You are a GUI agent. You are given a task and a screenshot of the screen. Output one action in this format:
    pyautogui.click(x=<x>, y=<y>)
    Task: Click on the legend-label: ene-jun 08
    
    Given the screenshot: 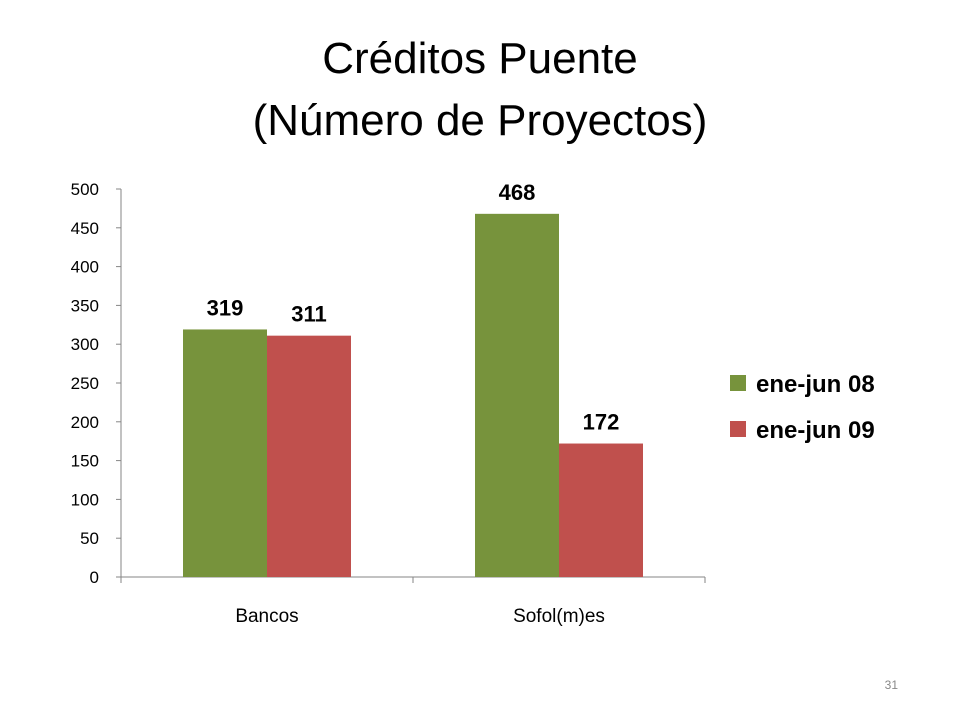 What is the action you would take?
    pyautogui.click(x=815, y=384)
    